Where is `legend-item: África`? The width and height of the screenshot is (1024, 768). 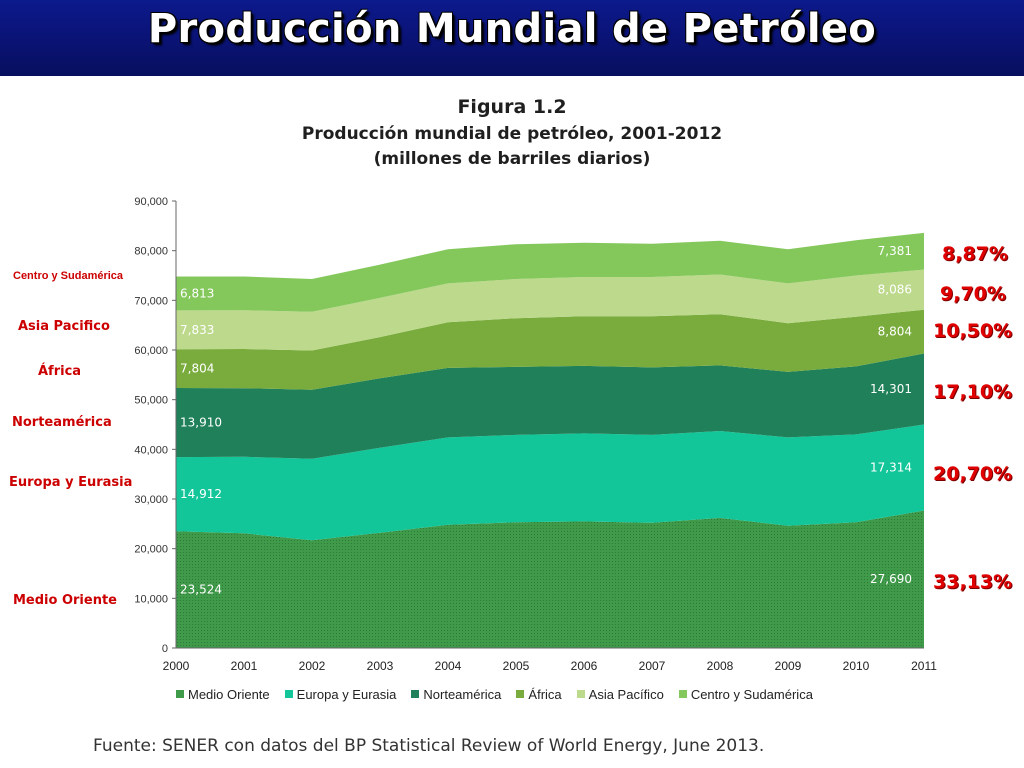
legend-item: África is located at coordinates (539, 694).